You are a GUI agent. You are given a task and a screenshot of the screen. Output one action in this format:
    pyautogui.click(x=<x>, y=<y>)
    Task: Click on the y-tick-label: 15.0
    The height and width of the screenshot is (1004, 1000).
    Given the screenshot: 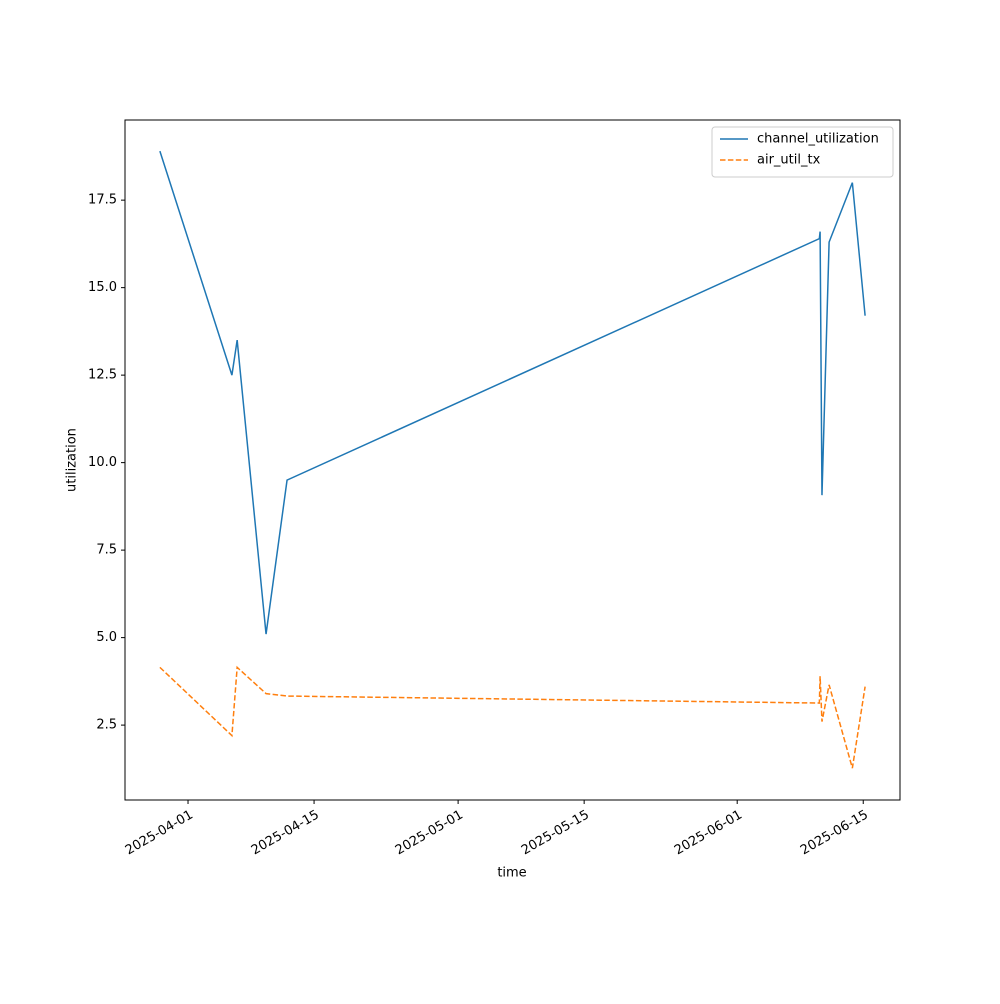 What is the action you would take?
    pyautogui.click(x=102, y=287)
    